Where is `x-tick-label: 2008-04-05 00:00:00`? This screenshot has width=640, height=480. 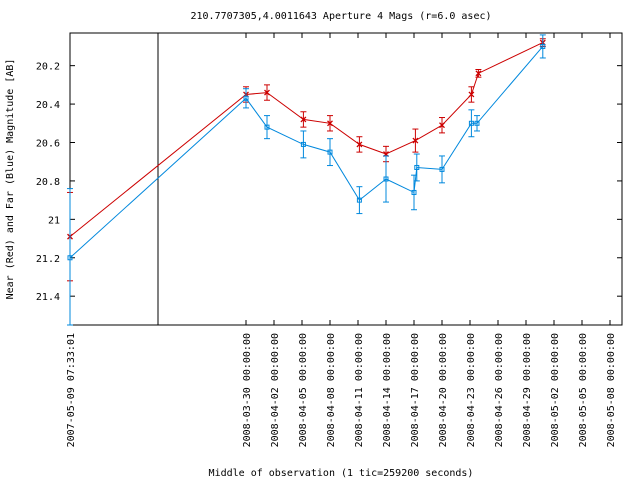 x-tick-label: 2008-04-05 00:00:00 is located at coordinates (303, 390).